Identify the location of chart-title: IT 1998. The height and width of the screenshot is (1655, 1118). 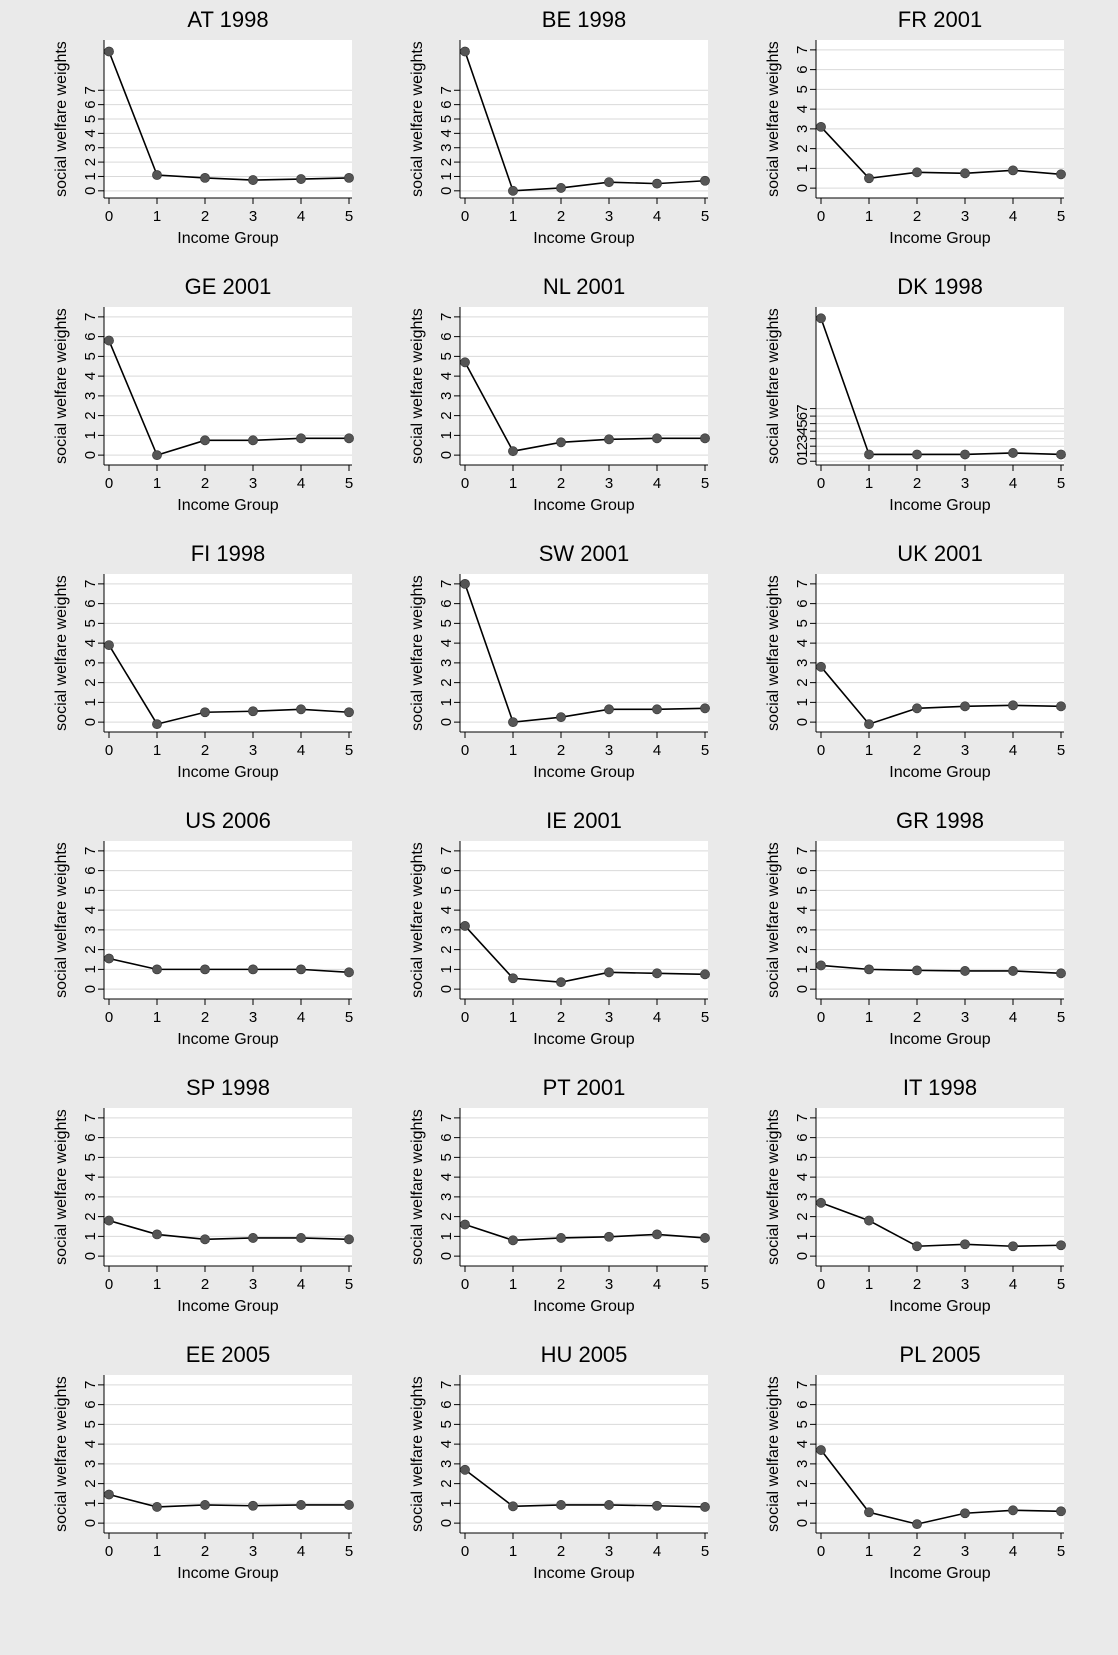
(940, 1087).